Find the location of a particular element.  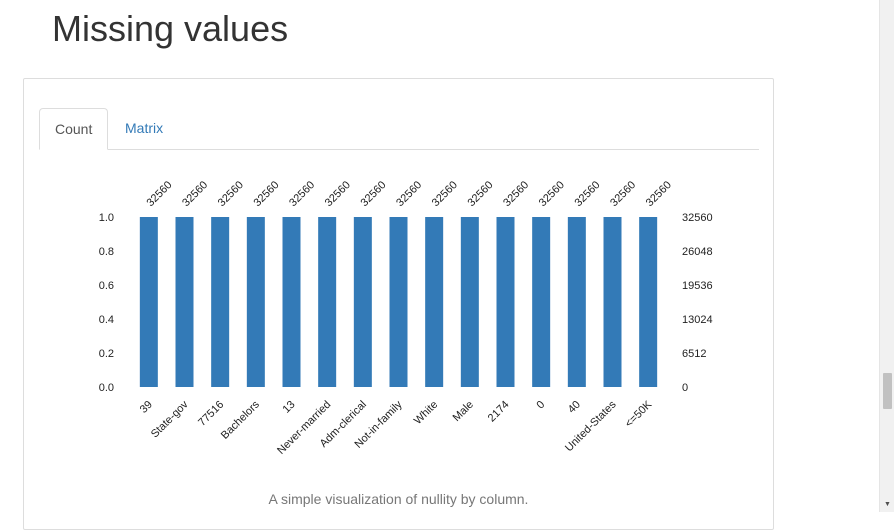

y-tick-label-right: 32560 is located at coordinates (697, 218).